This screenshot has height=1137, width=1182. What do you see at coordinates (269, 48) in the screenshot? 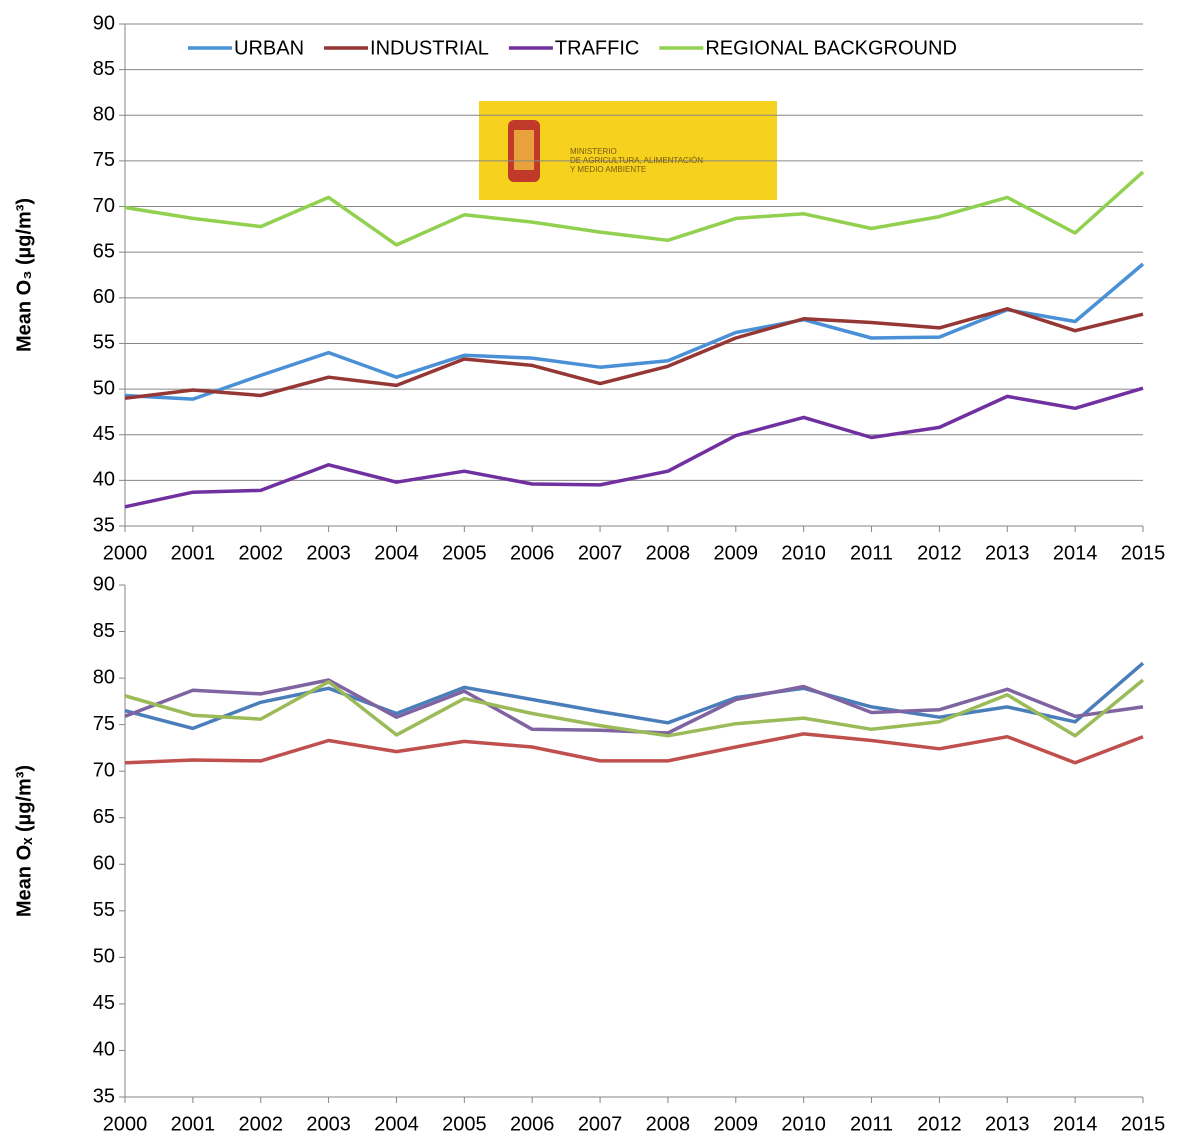
I see `legend-label: URBAN` at bounding box center [269, 48].